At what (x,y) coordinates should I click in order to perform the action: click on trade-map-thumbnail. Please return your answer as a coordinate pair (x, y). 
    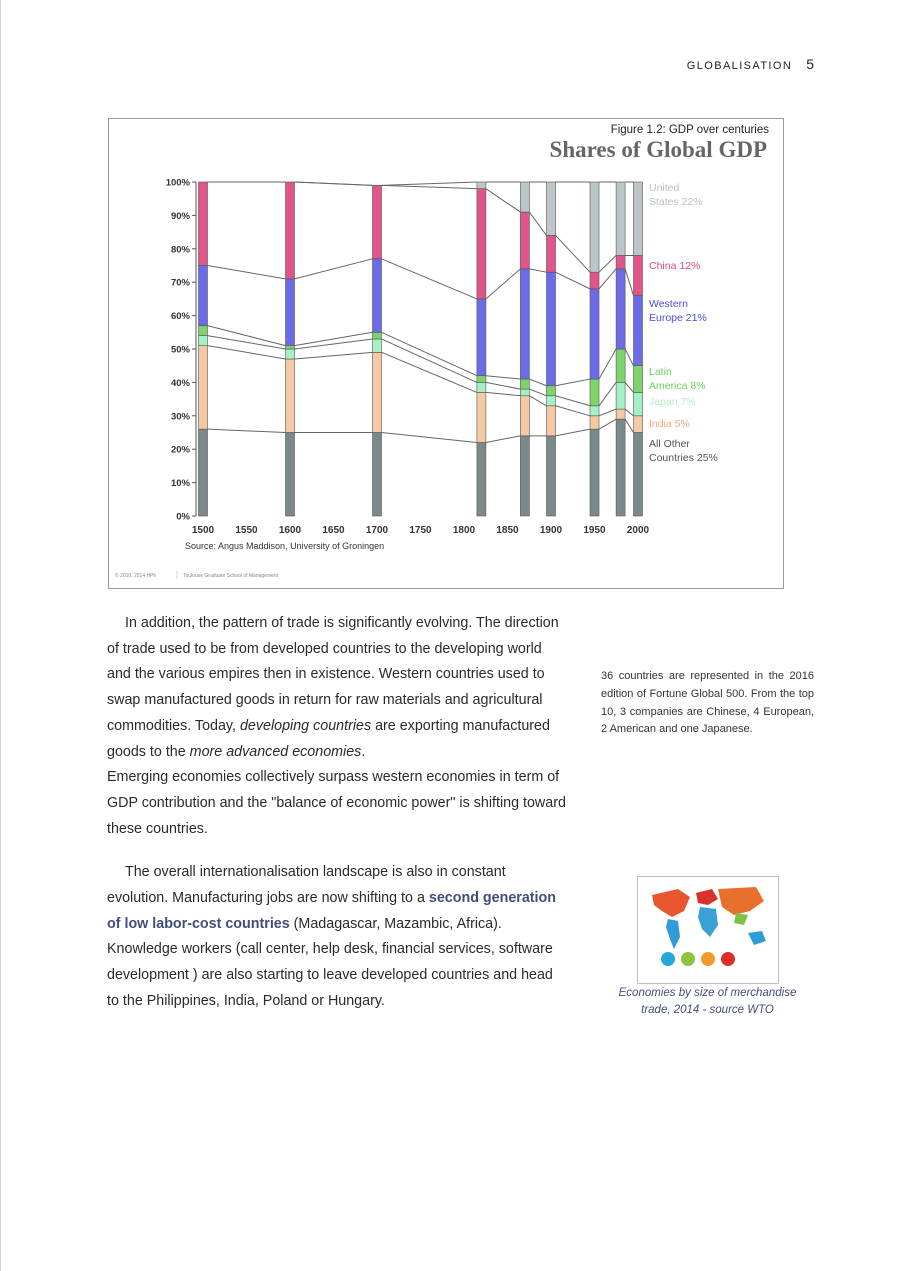
    Looking at the image, I should click on (708, 930).